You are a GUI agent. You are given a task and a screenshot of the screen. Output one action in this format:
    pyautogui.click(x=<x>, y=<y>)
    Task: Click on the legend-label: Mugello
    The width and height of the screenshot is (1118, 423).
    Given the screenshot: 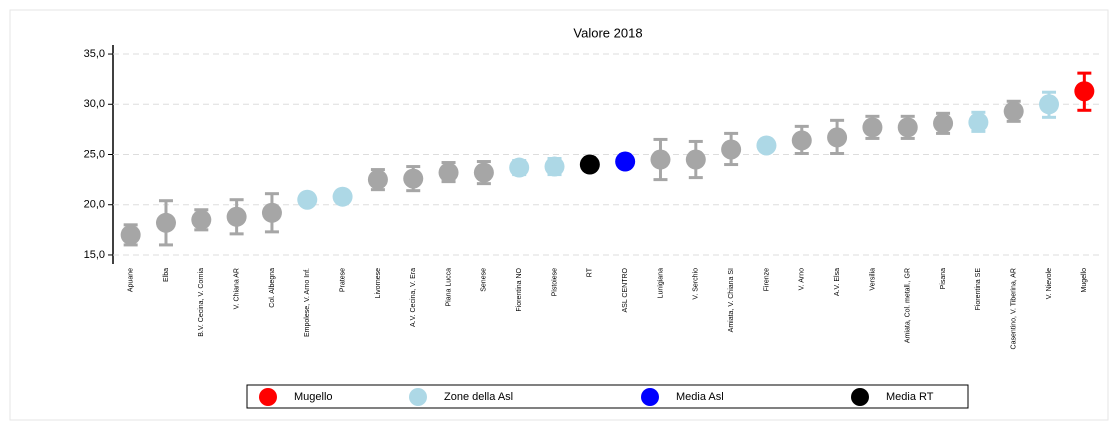 What is the action you would take?
    pyautogui.click(x=313, y=397)
    